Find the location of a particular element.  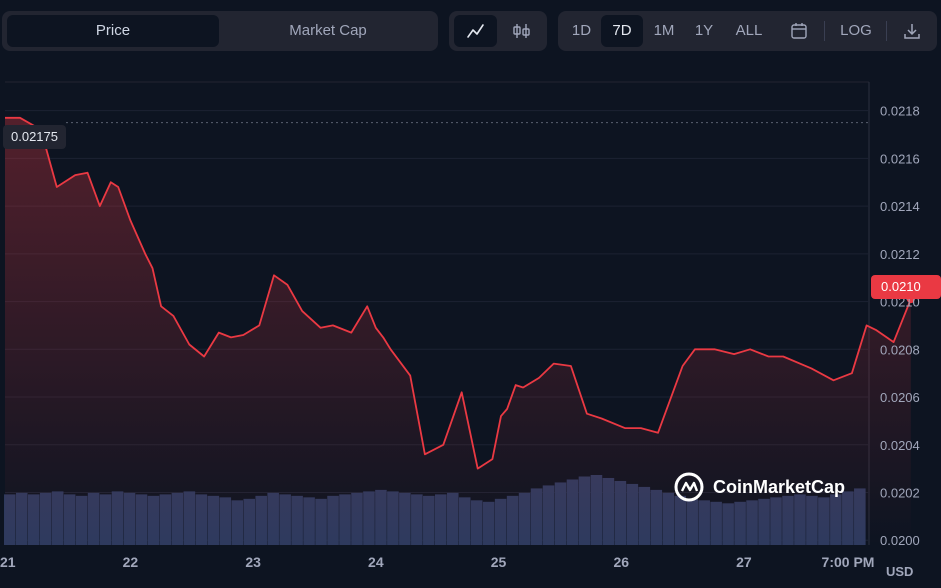

x-tick-label: 25 is located at coordinates (499, 562).